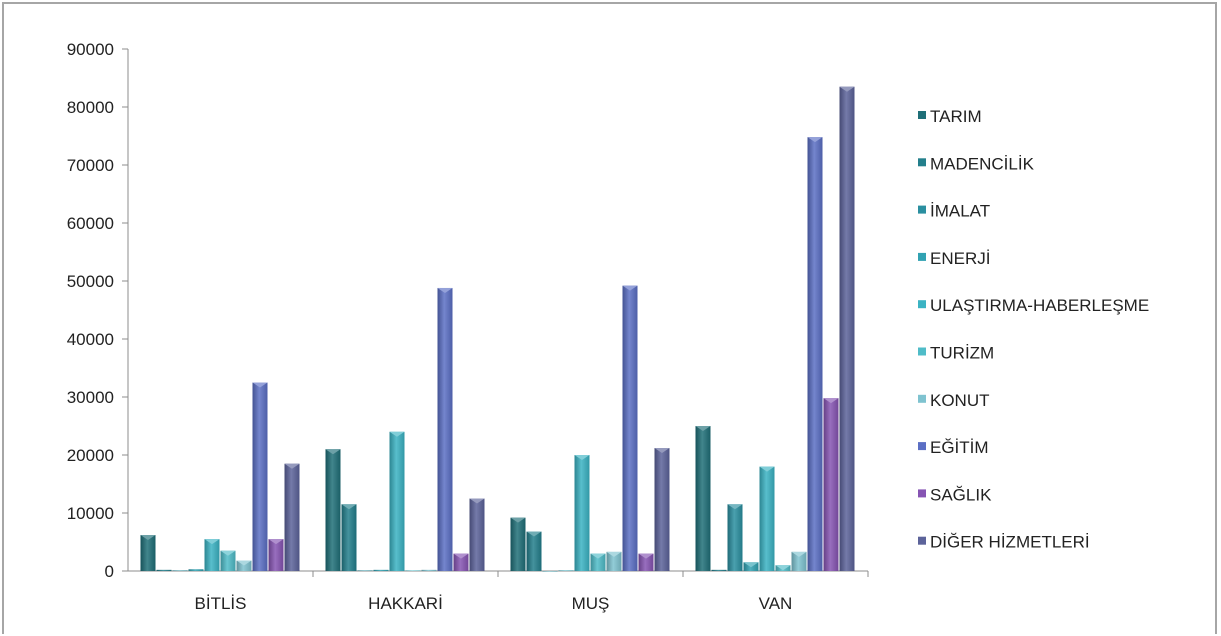 This screenshot has width=1221, height=636. Describe the element at coordinates (591, 603) in the screenshot. I see `x-category-label: MUŞ` at that location.